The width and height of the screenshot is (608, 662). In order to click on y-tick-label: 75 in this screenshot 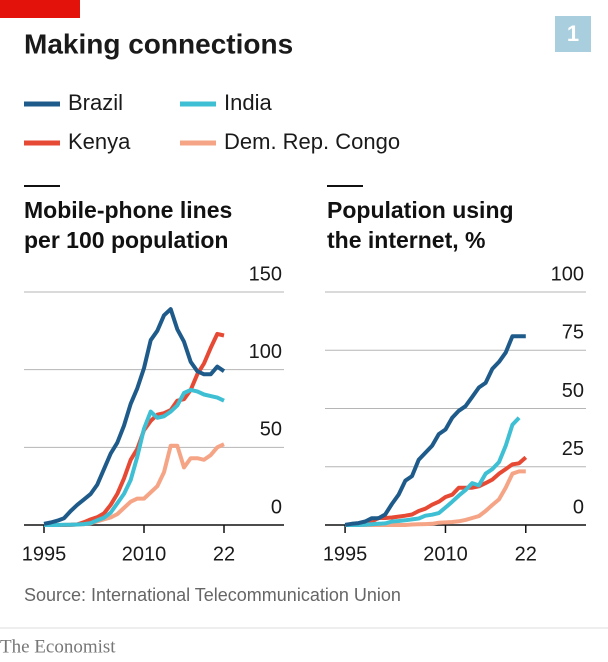, I will do `click(573, 333)`.